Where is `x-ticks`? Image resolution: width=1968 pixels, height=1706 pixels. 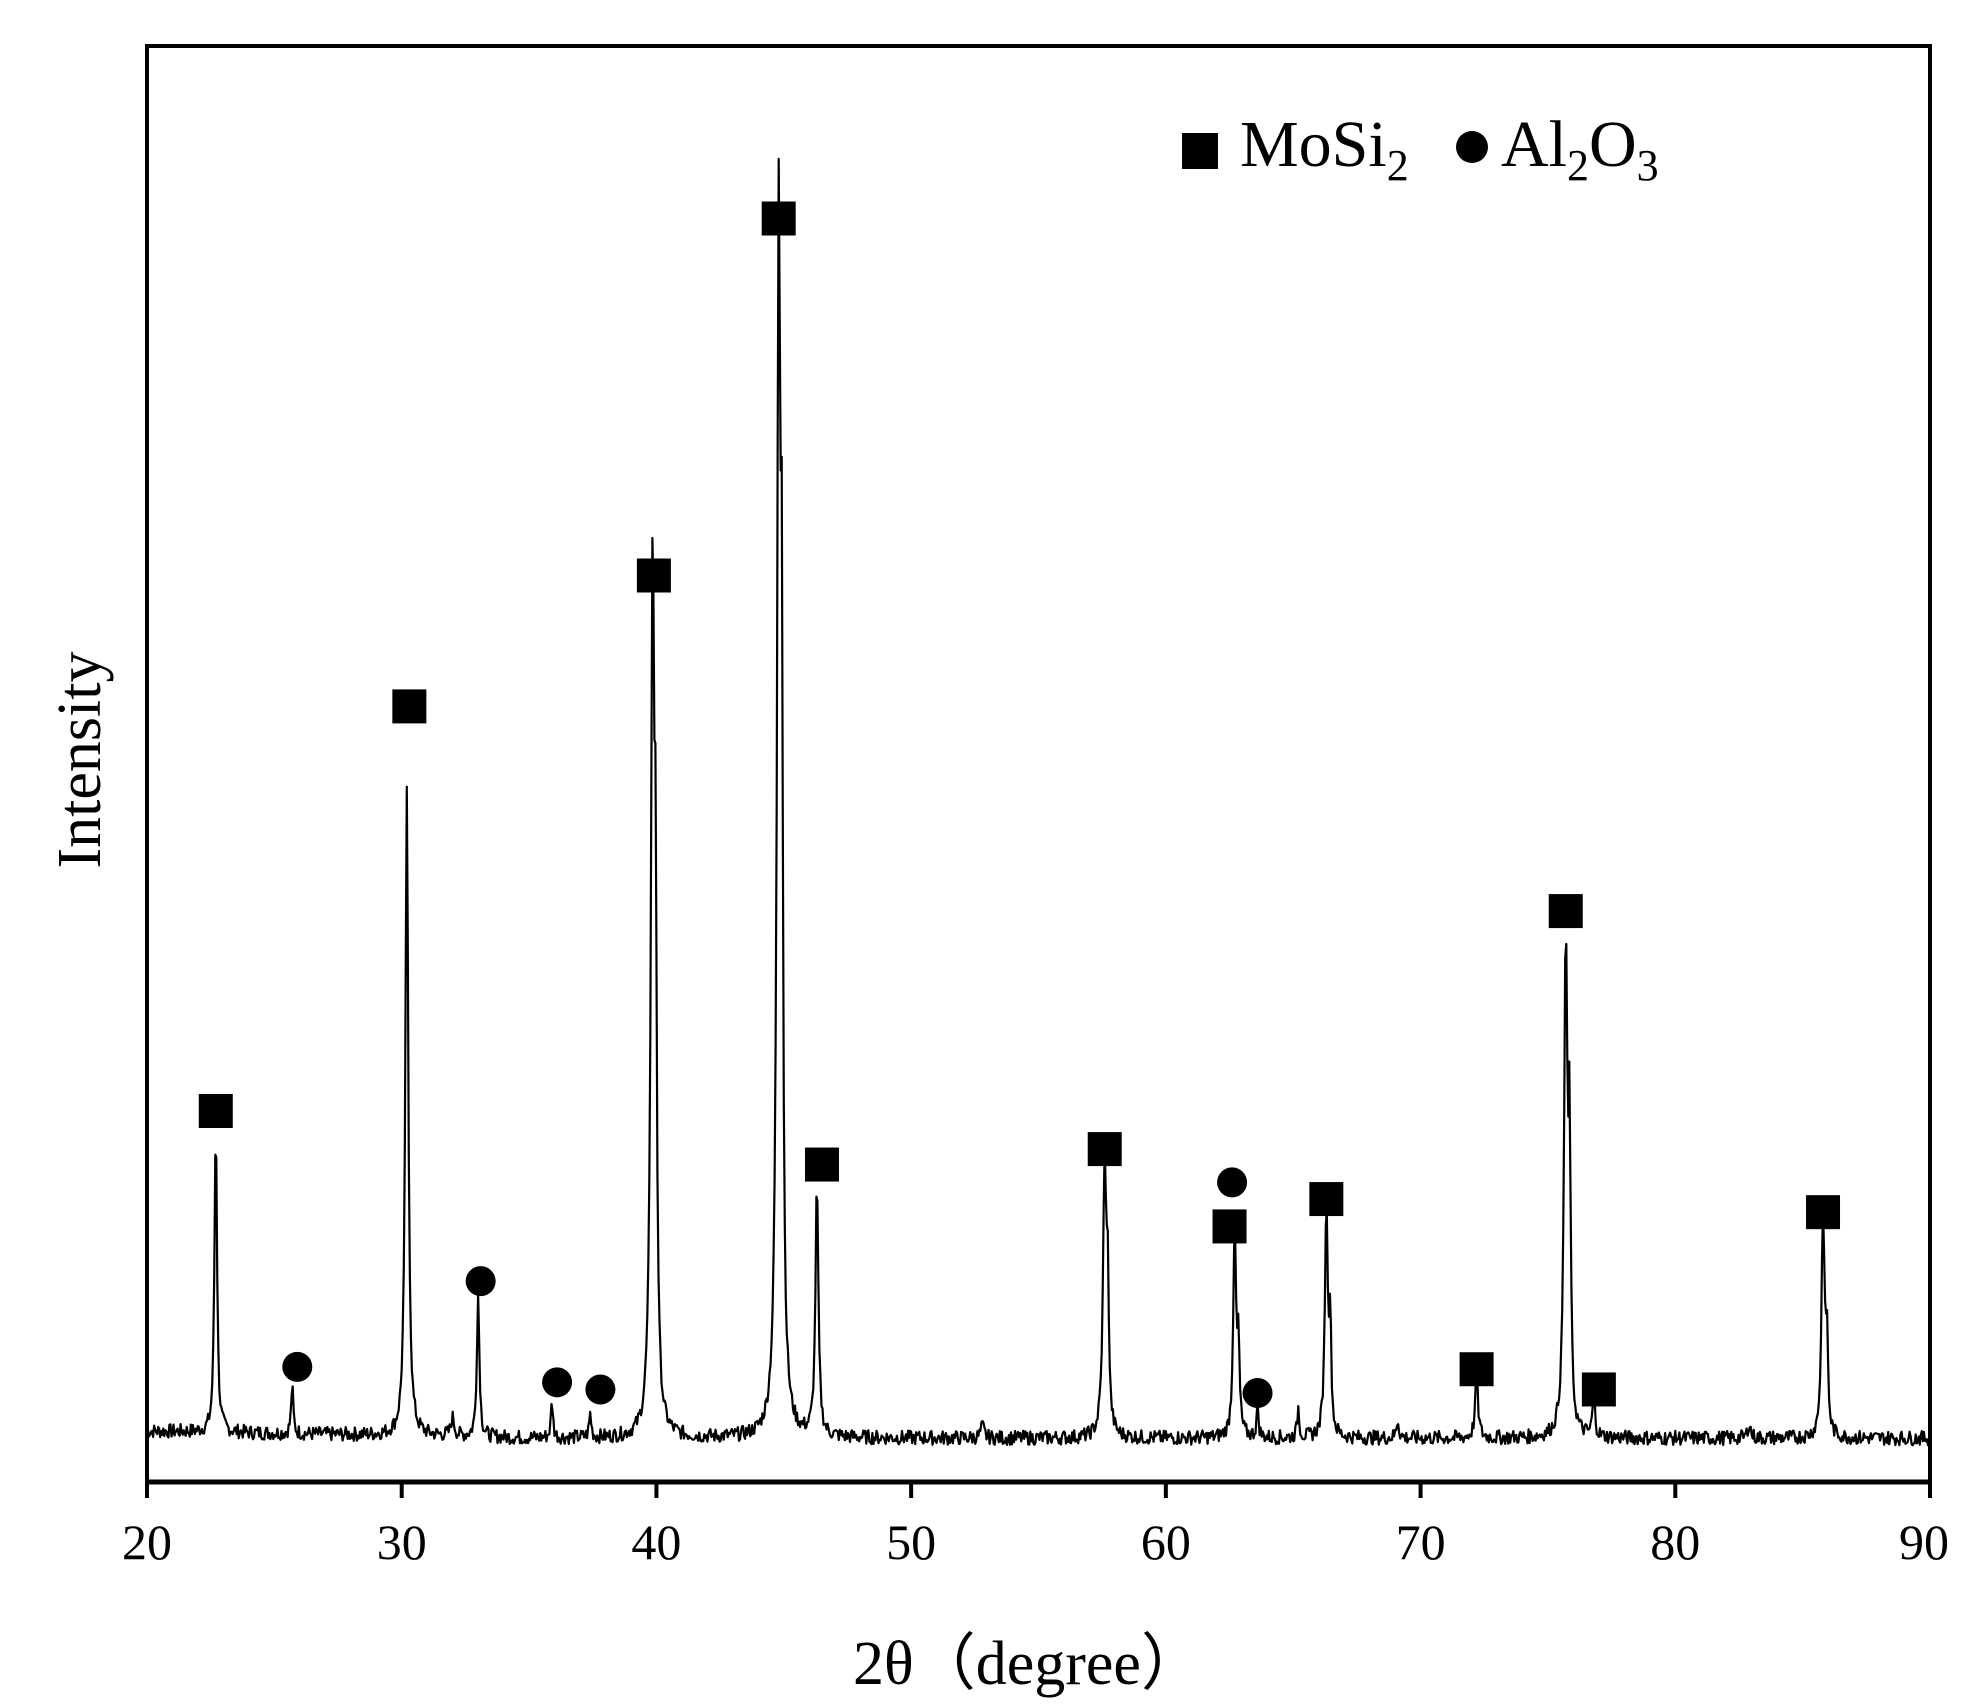 x-ticks is located at coordinates (1038, 1490).